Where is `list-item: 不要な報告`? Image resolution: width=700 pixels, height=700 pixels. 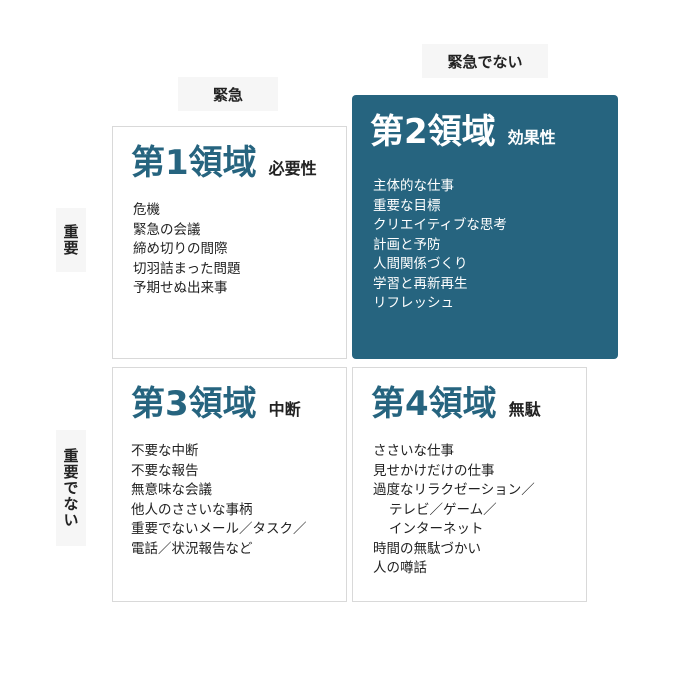 list-item: 不要な報告 is located at coordinates (165, 470).